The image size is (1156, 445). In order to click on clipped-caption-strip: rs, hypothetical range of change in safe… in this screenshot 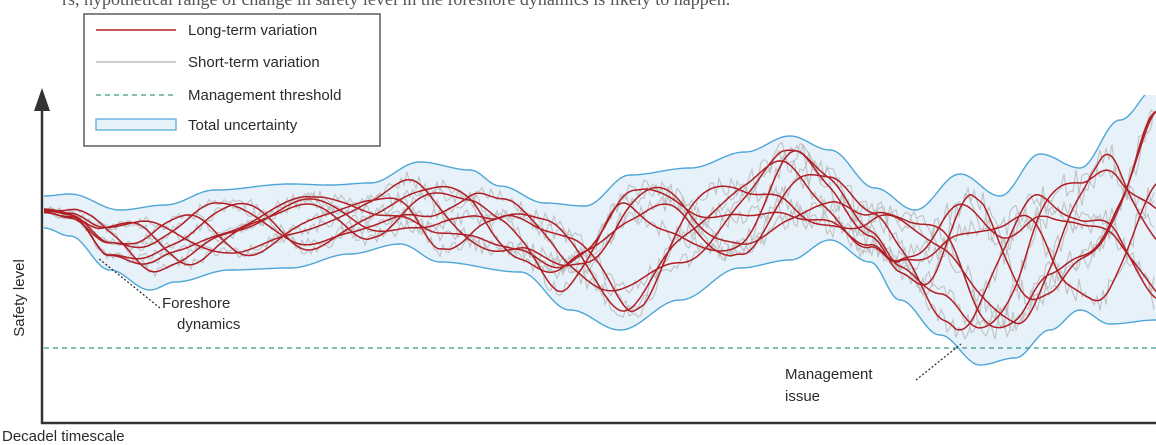, I will do `click(578, 7)`.